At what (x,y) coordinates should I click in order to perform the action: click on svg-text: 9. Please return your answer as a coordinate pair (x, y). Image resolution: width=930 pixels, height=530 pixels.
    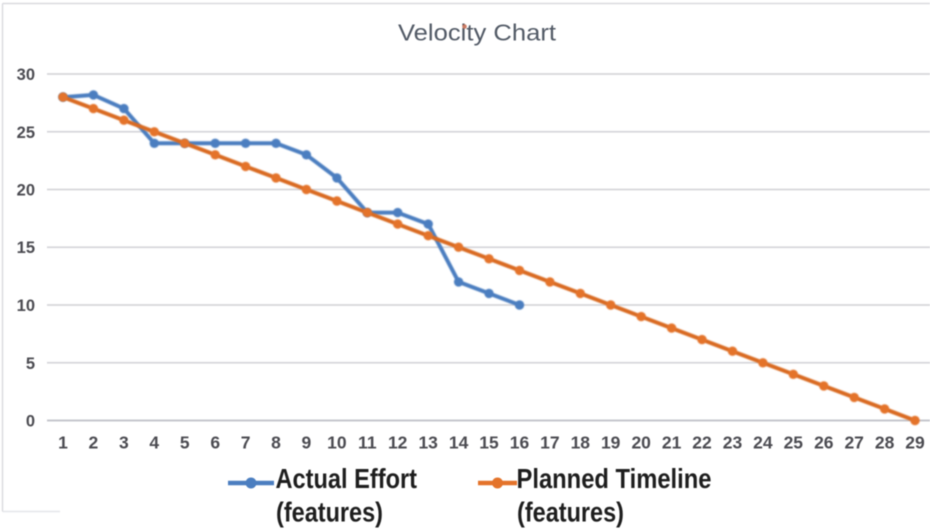
    Looking at the image, I should click on (307, 443).